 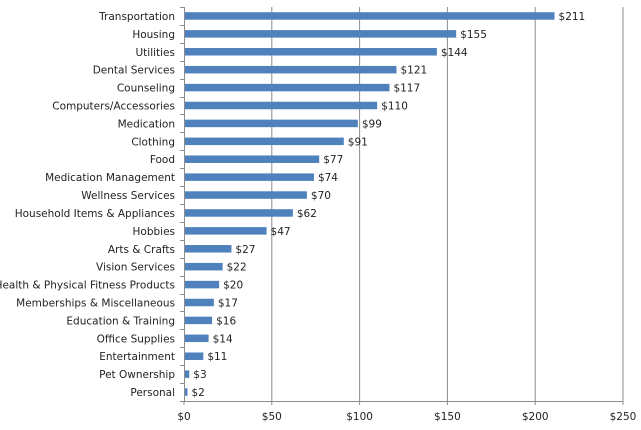 I want to click on category-label: Food, so click(x=162, y=160).